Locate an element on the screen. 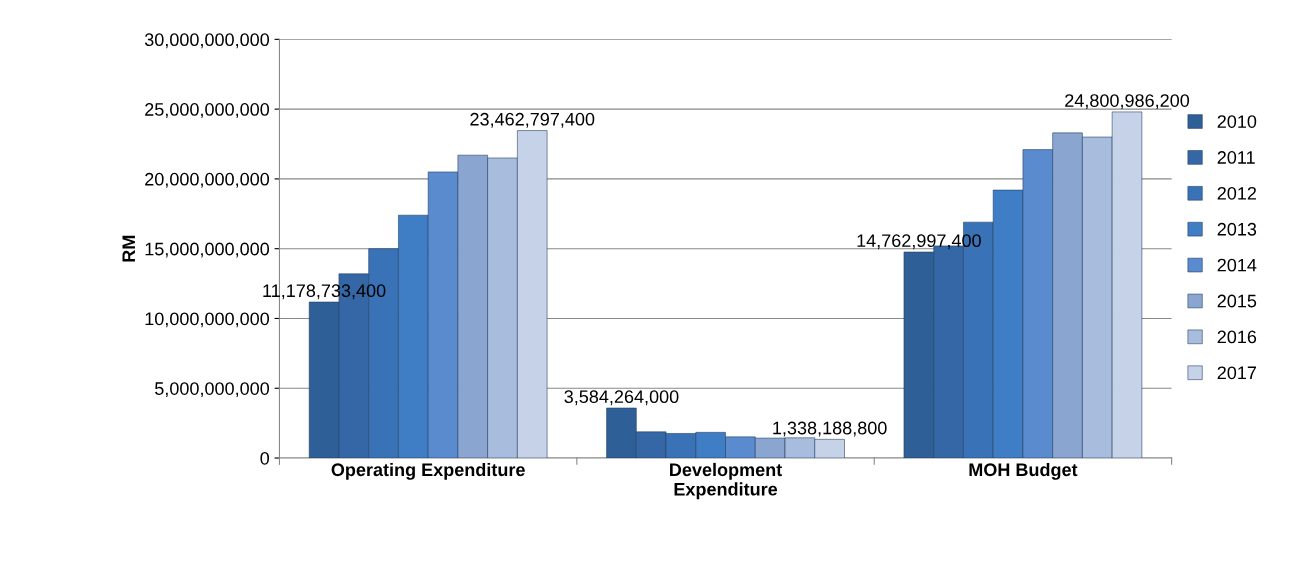 The image size is (1312, 562). y-tick-label: 15,000,000,000 is located at coordinates (207, 250).